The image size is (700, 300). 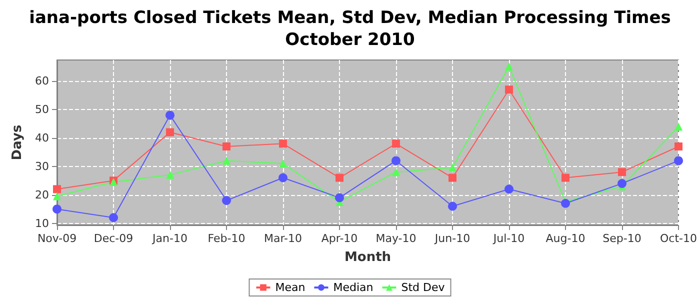 I want to click on x-axis-title: Month, so click(x=368, y=257).